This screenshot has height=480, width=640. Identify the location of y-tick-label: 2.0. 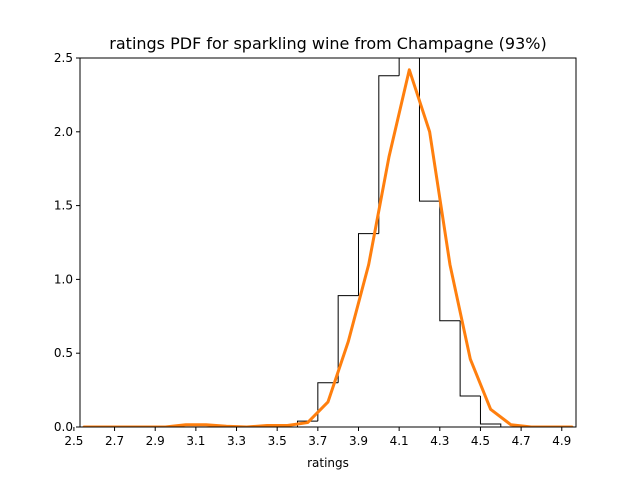
(63, 132).